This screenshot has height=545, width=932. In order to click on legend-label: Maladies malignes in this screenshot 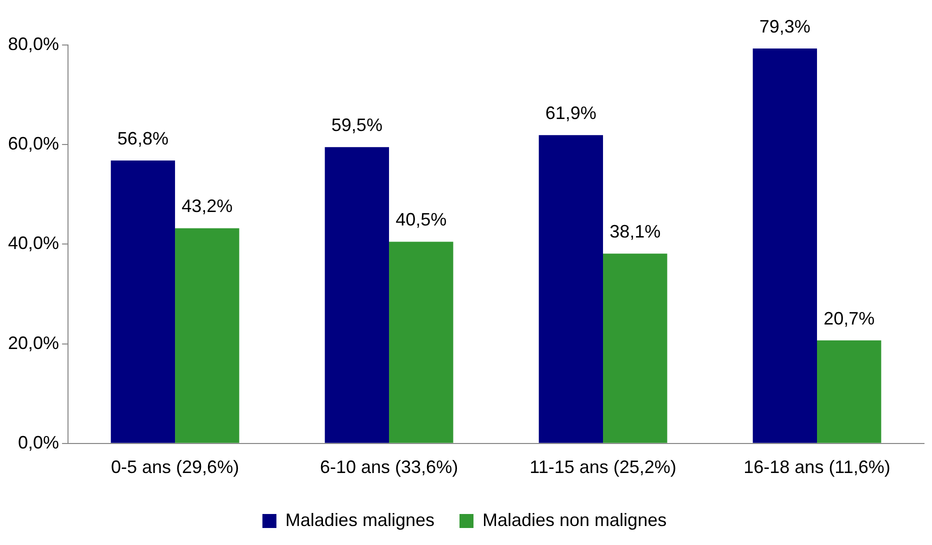, I will do `click(359, 520)`.